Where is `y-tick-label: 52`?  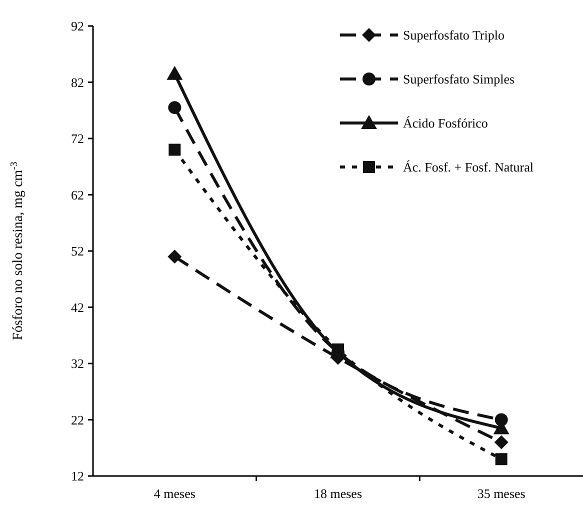 y-tick-label: 52 is located at coordinates (77, 251).